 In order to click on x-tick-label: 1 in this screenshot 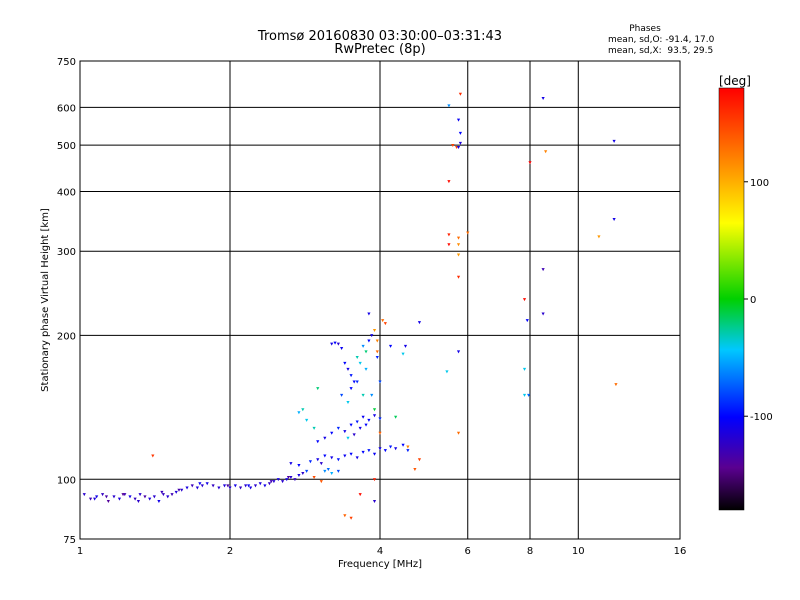, I will do `click(80, 551)`.